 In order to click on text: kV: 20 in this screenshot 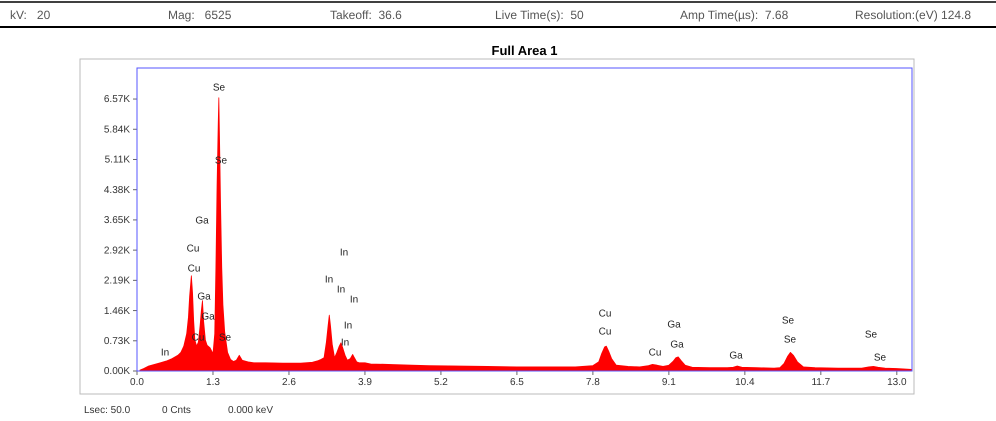, I will do `click(30, 15)`.